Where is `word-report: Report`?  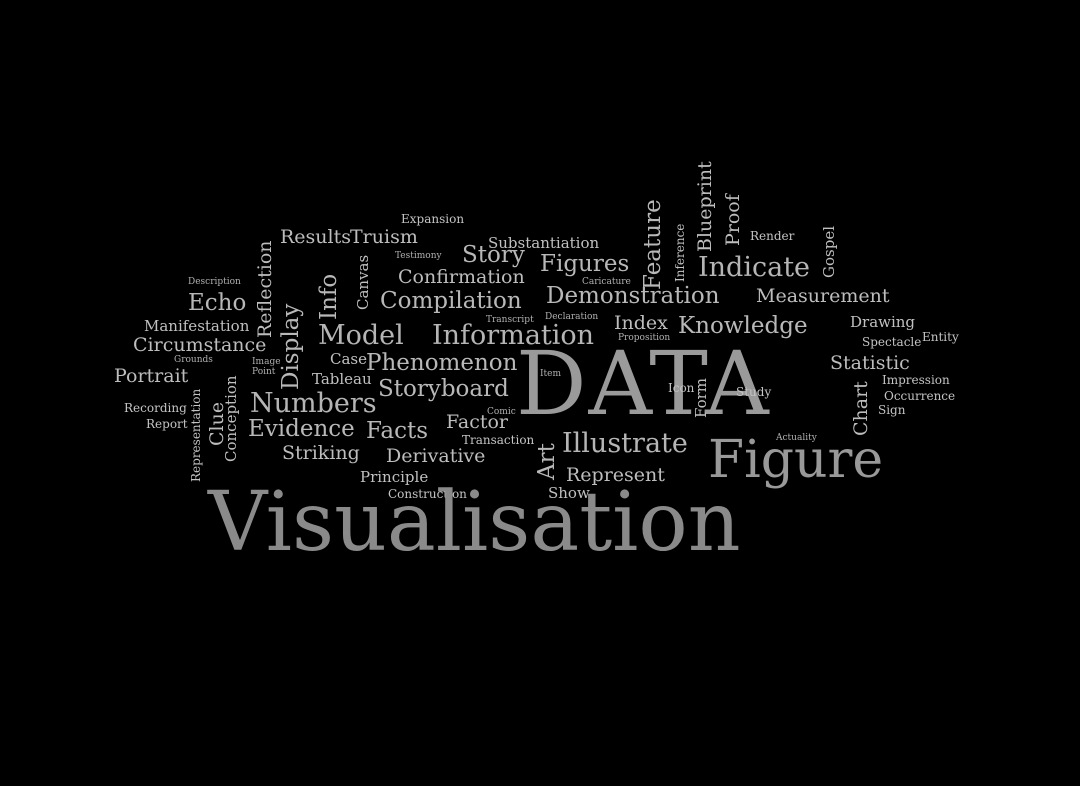
word-report: Report is located at coordinates (167, 424).